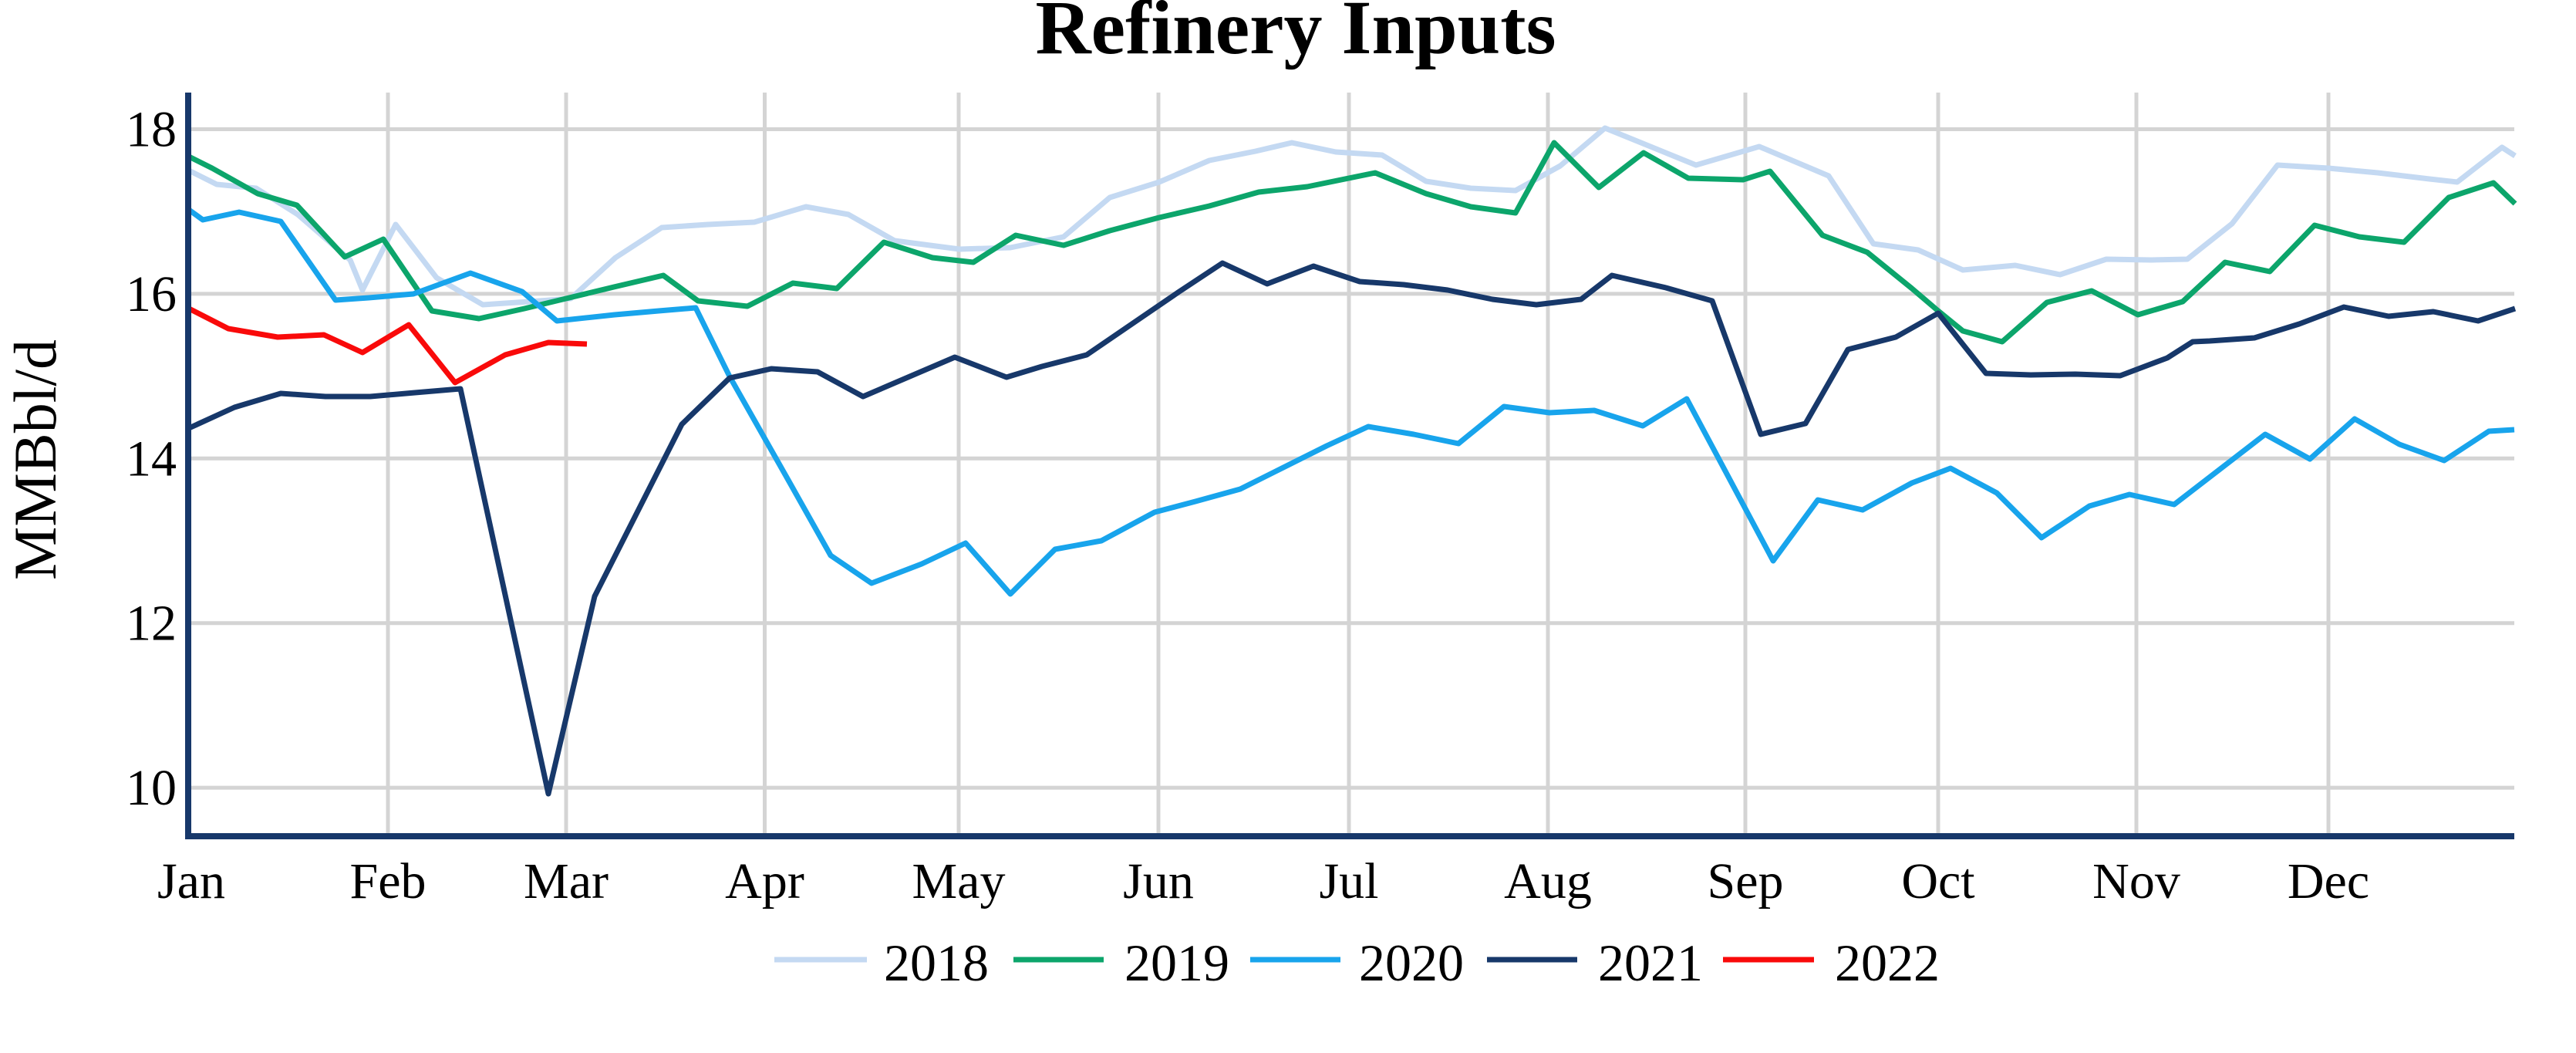  I want to click on svg-text: 2019, so click(1176, 963).